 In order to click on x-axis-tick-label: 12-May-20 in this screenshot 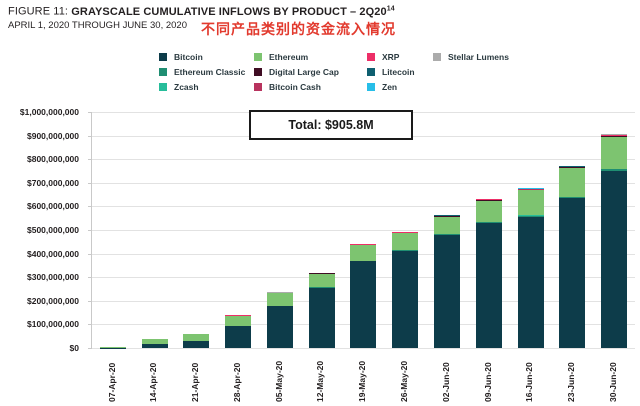, I will do `click(320, 381)`.